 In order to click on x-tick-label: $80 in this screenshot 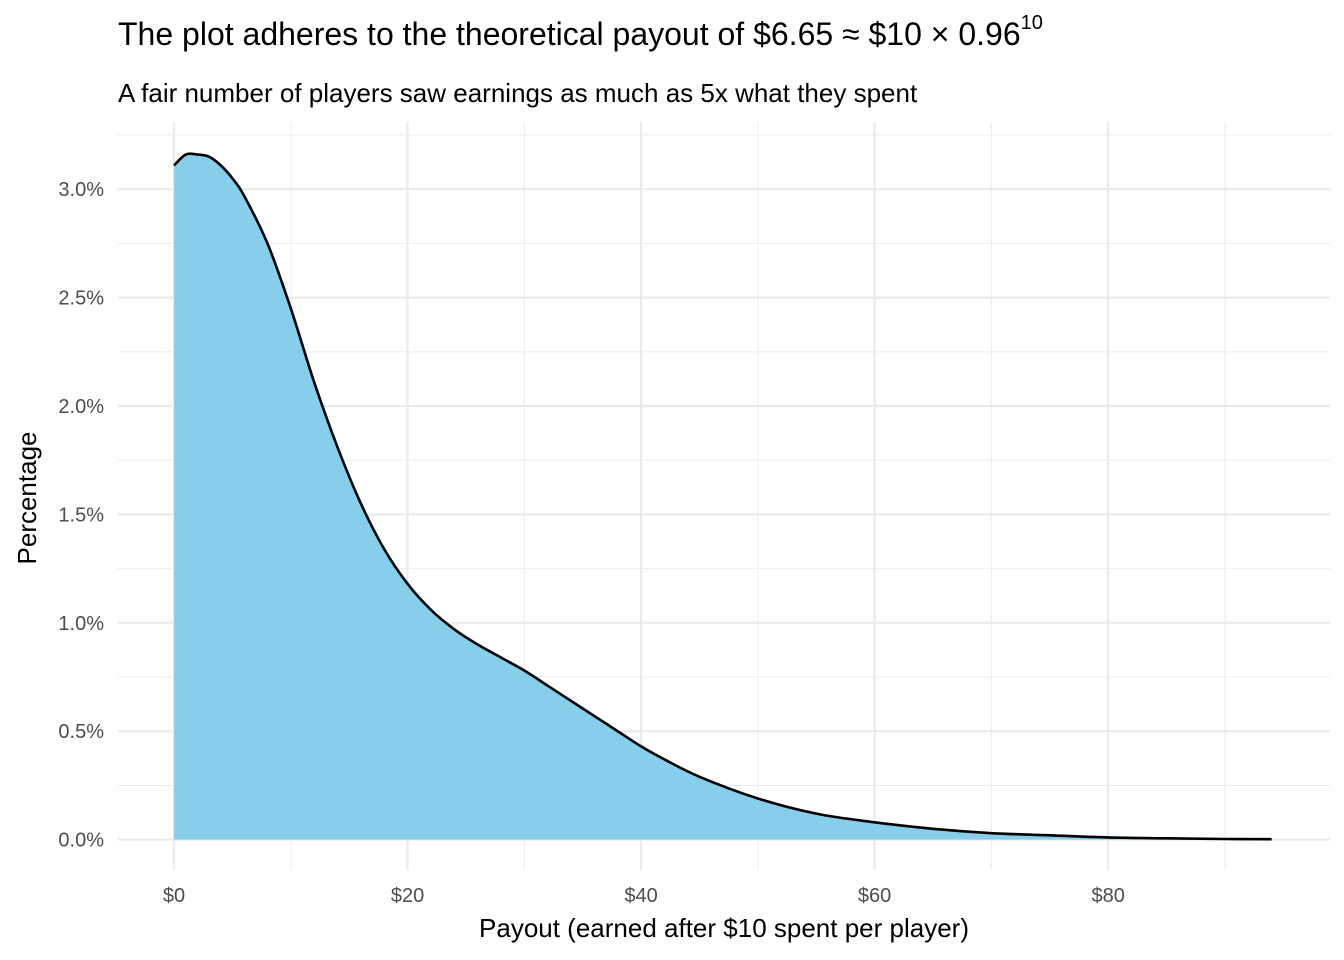, I will do `click(1107, 896)`.